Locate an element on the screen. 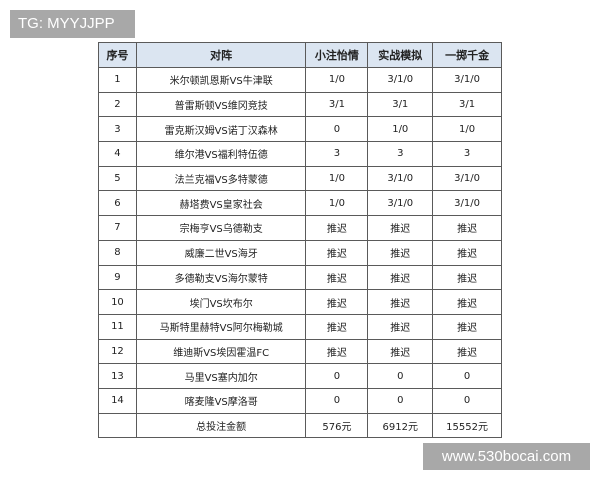 This screenshot has width=600, height=480. total-row: 总投注金额 576元 6912元 15552元 is located at coordinates (300, 425).